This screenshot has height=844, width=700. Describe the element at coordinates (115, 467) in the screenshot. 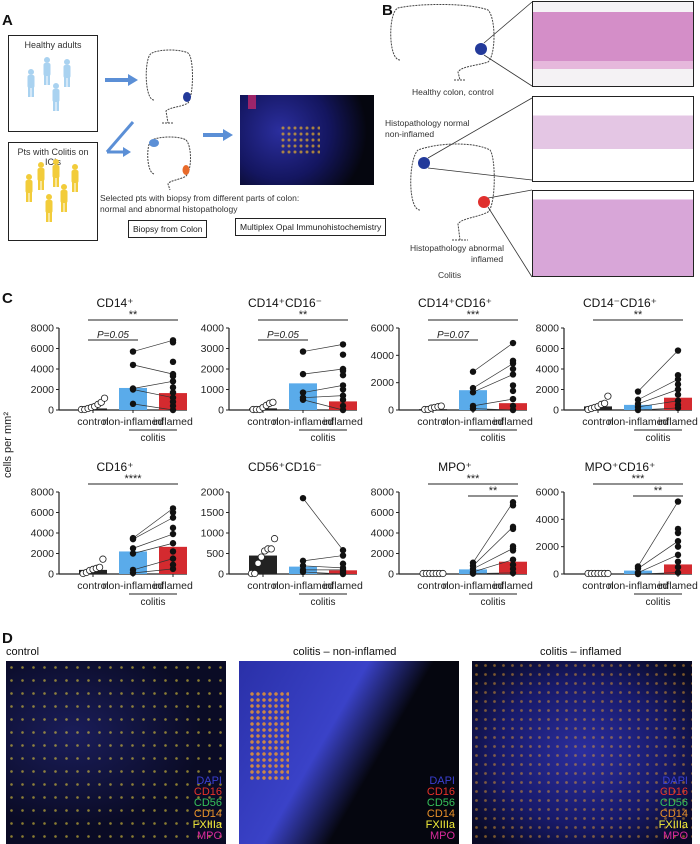

I see `chart-title: CD16⁺` at that location.